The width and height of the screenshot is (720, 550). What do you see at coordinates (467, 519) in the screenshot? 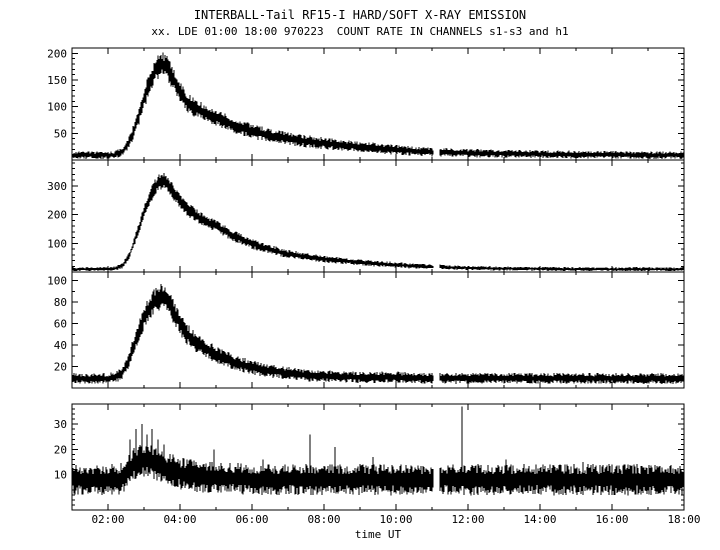
I see `svg-text: 12:00` at bounding box center [467, 519].